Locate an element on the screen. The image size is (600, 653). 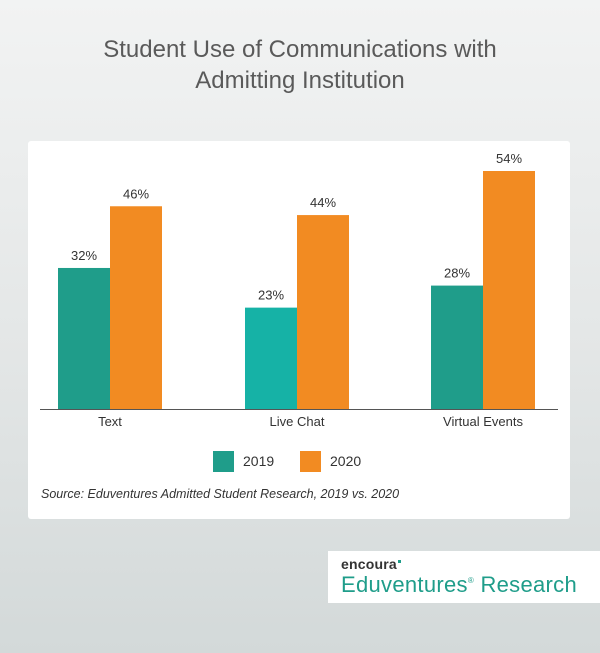
x-tick-label-virtual-events: Virtual Events is located at coordinates (483, 421).